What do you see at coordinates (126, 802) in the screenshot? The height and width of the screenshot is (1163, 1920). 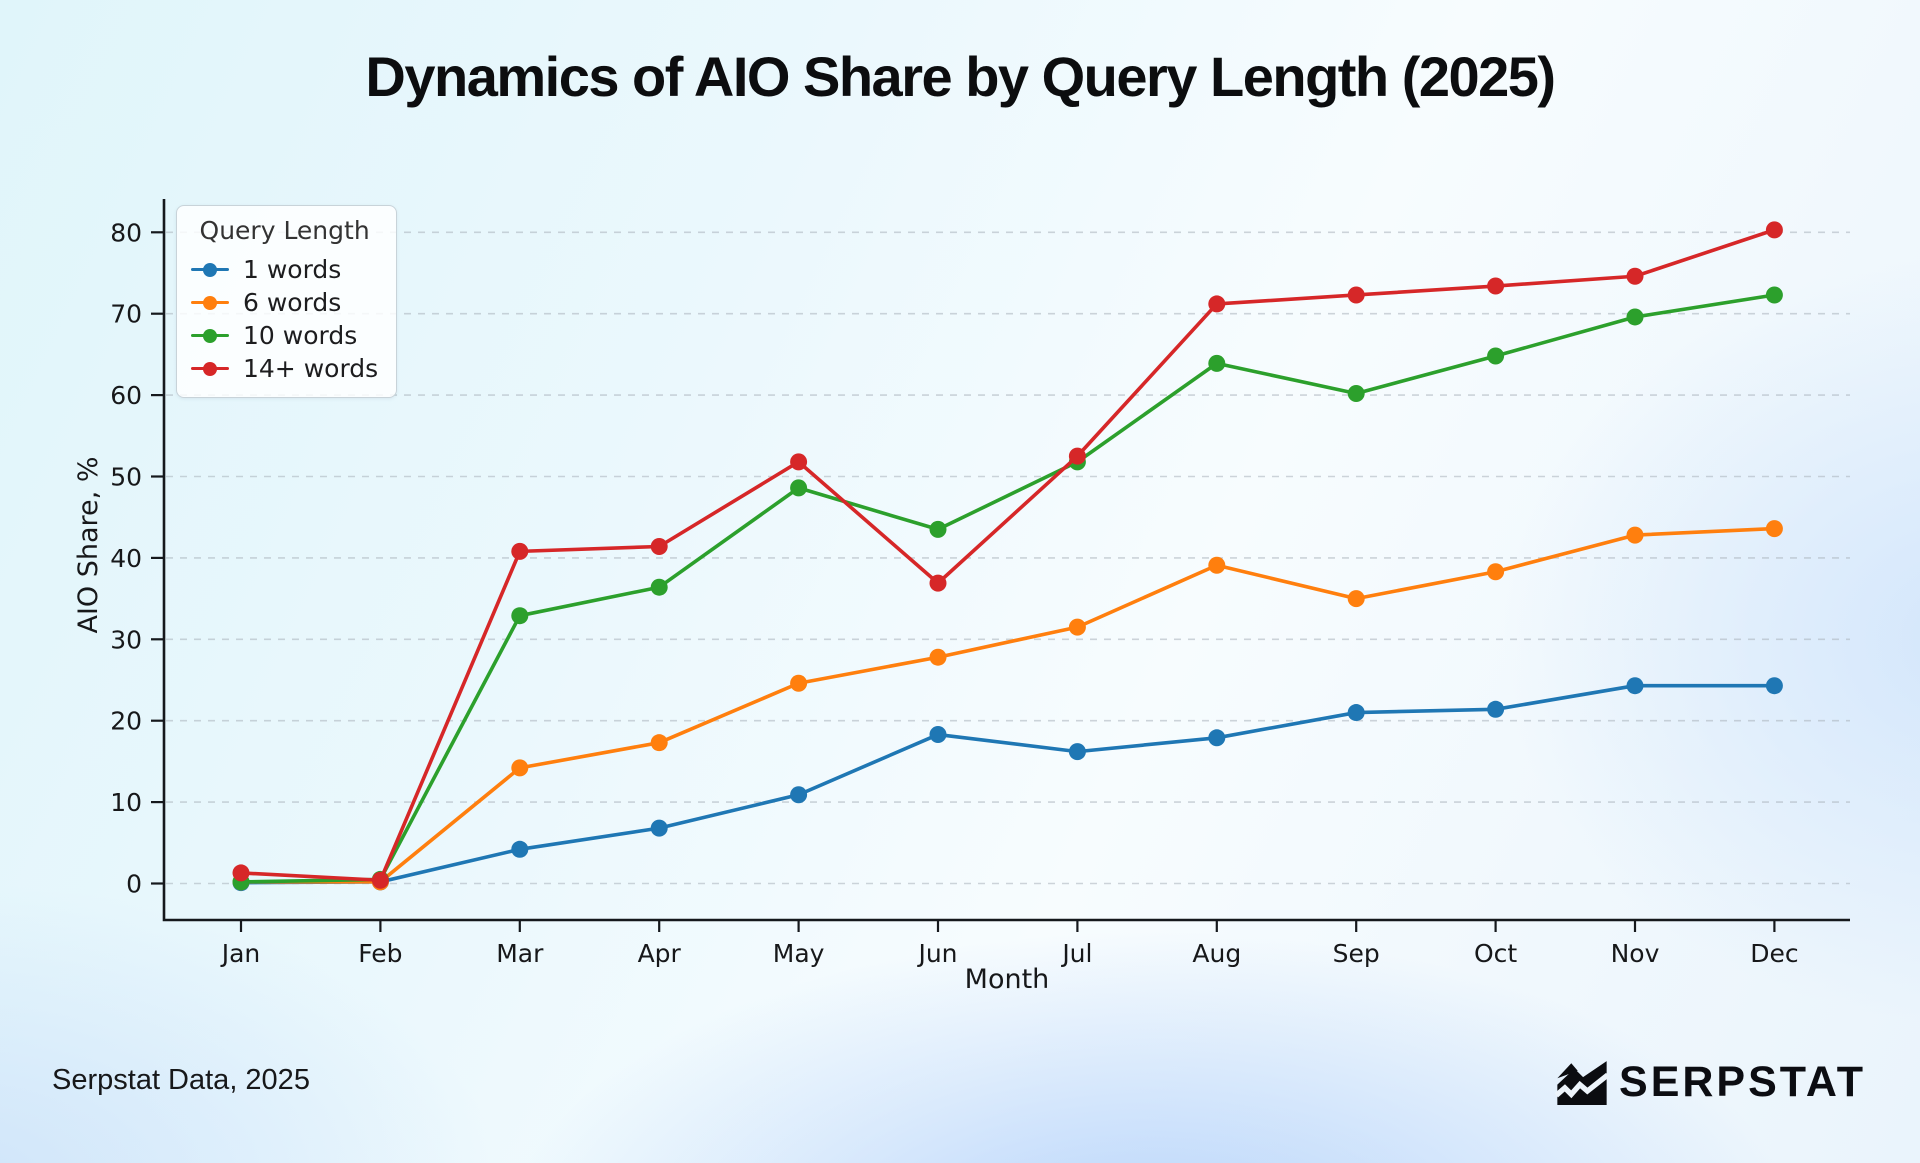 I see `y-tick-label: 10` at bounding box center [126, 802].